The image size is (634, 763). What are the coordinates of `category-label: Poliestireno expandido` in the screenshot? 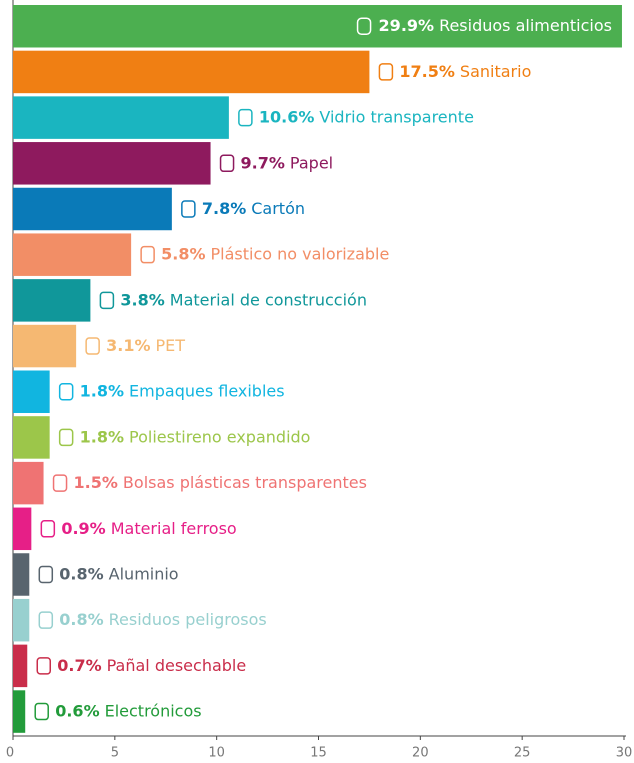 It's located at (219, 436).